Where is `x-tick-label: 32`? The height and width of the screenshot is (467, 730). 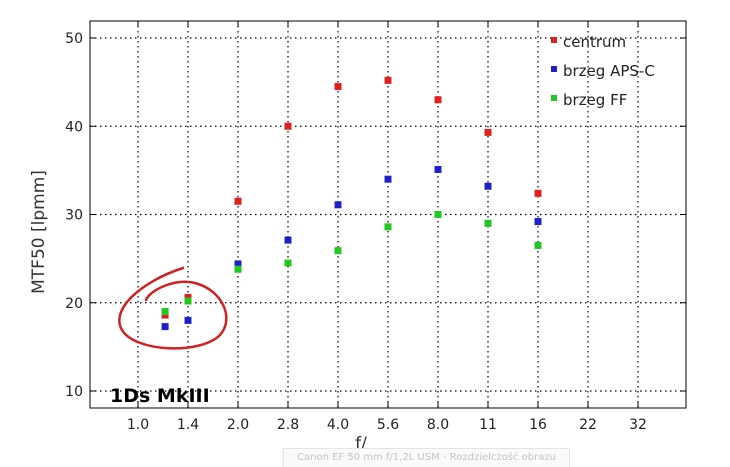
x-tick-label: 32 is located at coordinates (638, 425).